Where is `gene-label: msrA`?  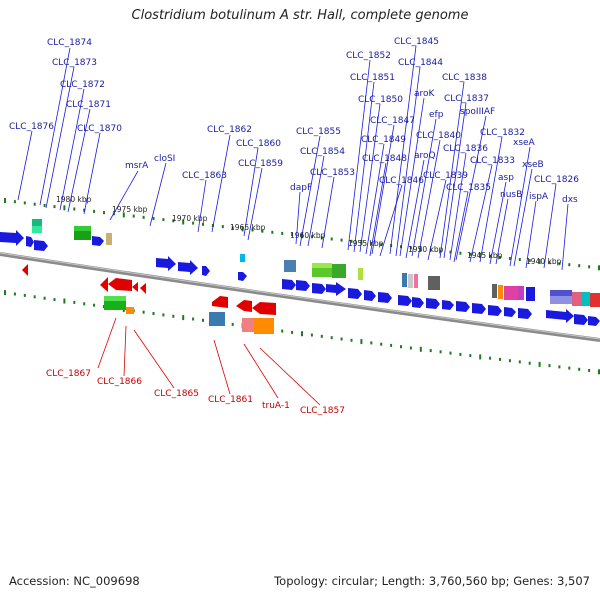
gene-label: msrA is located at coordinates (137, 166).